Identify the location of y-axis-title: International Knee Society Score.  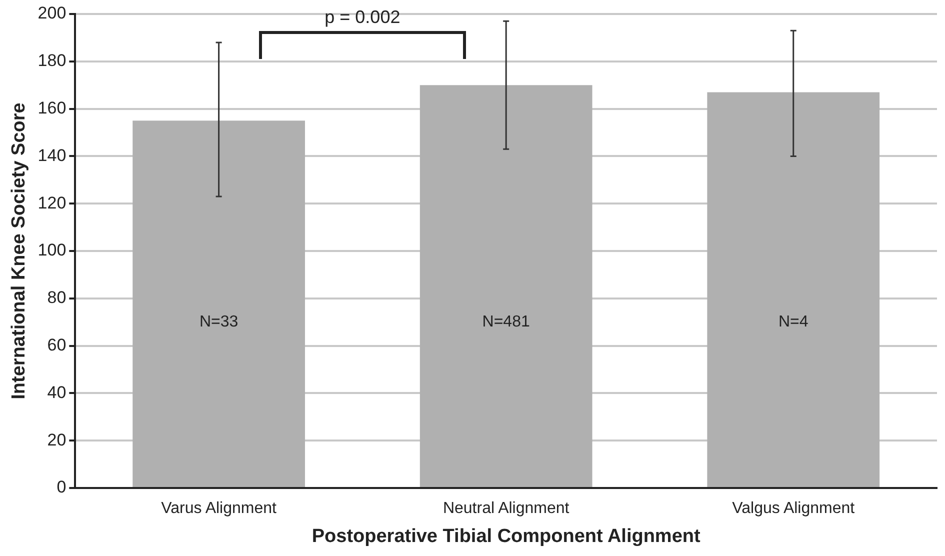
(19, 251).